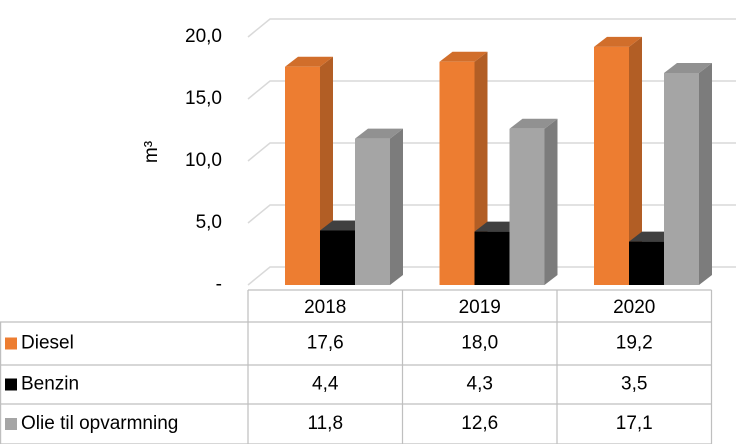 Image resolution: width=736 pixels, height=444 pixels. What do you see at coordinates (634, 343) in the screenshot?
I see `table-value: 19,2` at bounding box center [634, 343].